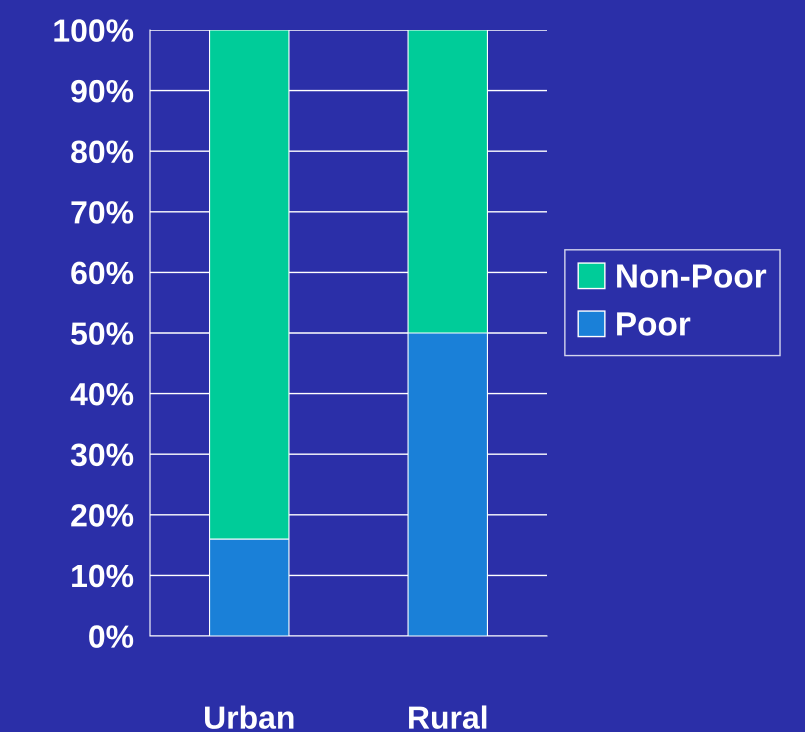 The image size is (805, 732). Describe the element at coordinates (249, 717) in the screenshot. I see `x-tick-label: Urban` at that location.